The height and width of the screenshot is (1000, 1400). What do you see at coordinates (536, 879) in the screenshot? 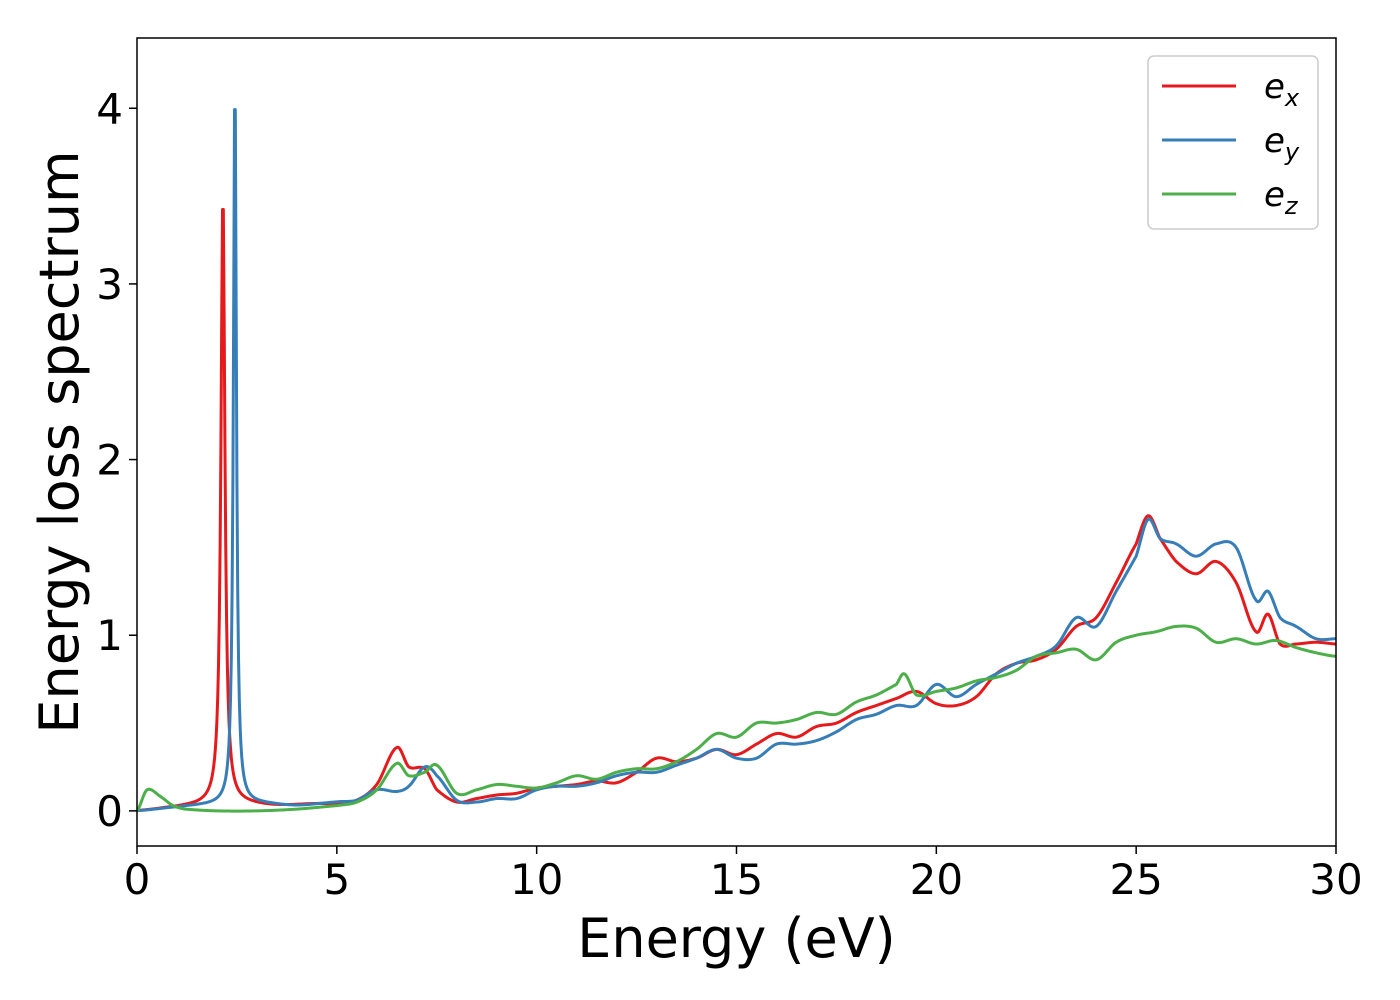
I see `x-tick-label: 10` at bounding box center [536, 879].